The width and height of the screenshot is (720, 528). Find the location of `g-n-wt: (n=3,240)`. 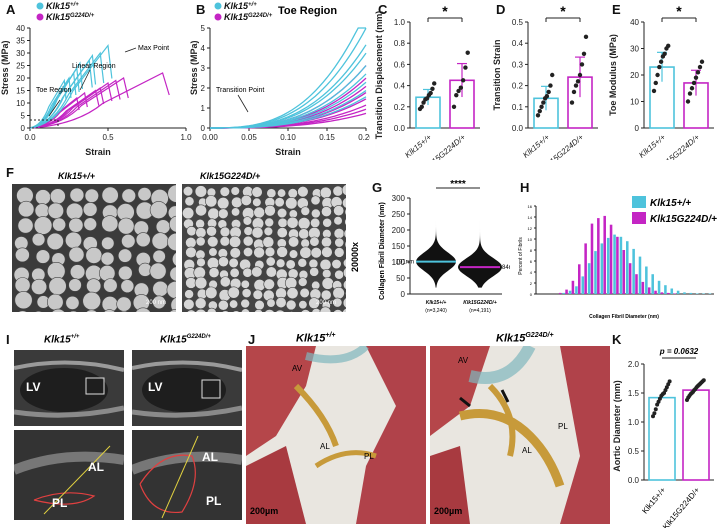

g-n-wt: (n=3,240) is located at coordinates (436, 311).